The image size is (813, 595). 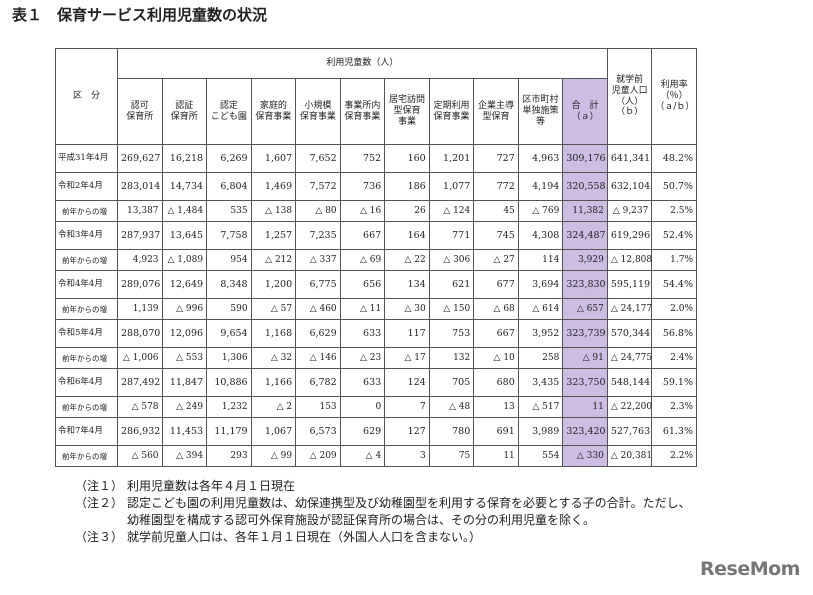 I want to click on cell: 3,435, so click(x=540, y=382).